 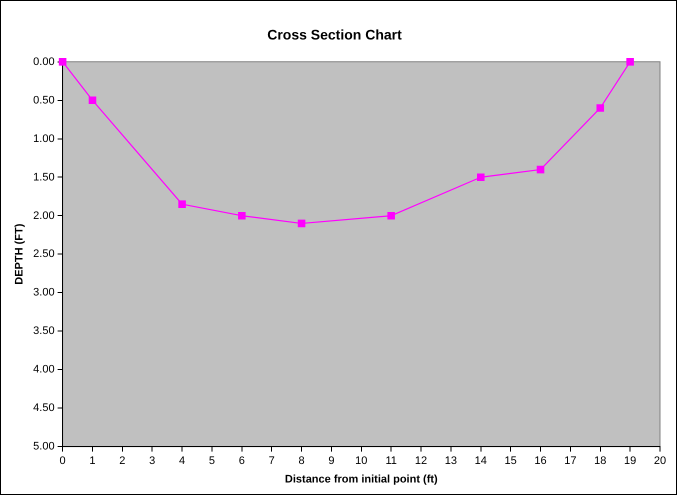 I want to click on y-tick-label: 3.50, so click(x=44, y=331).